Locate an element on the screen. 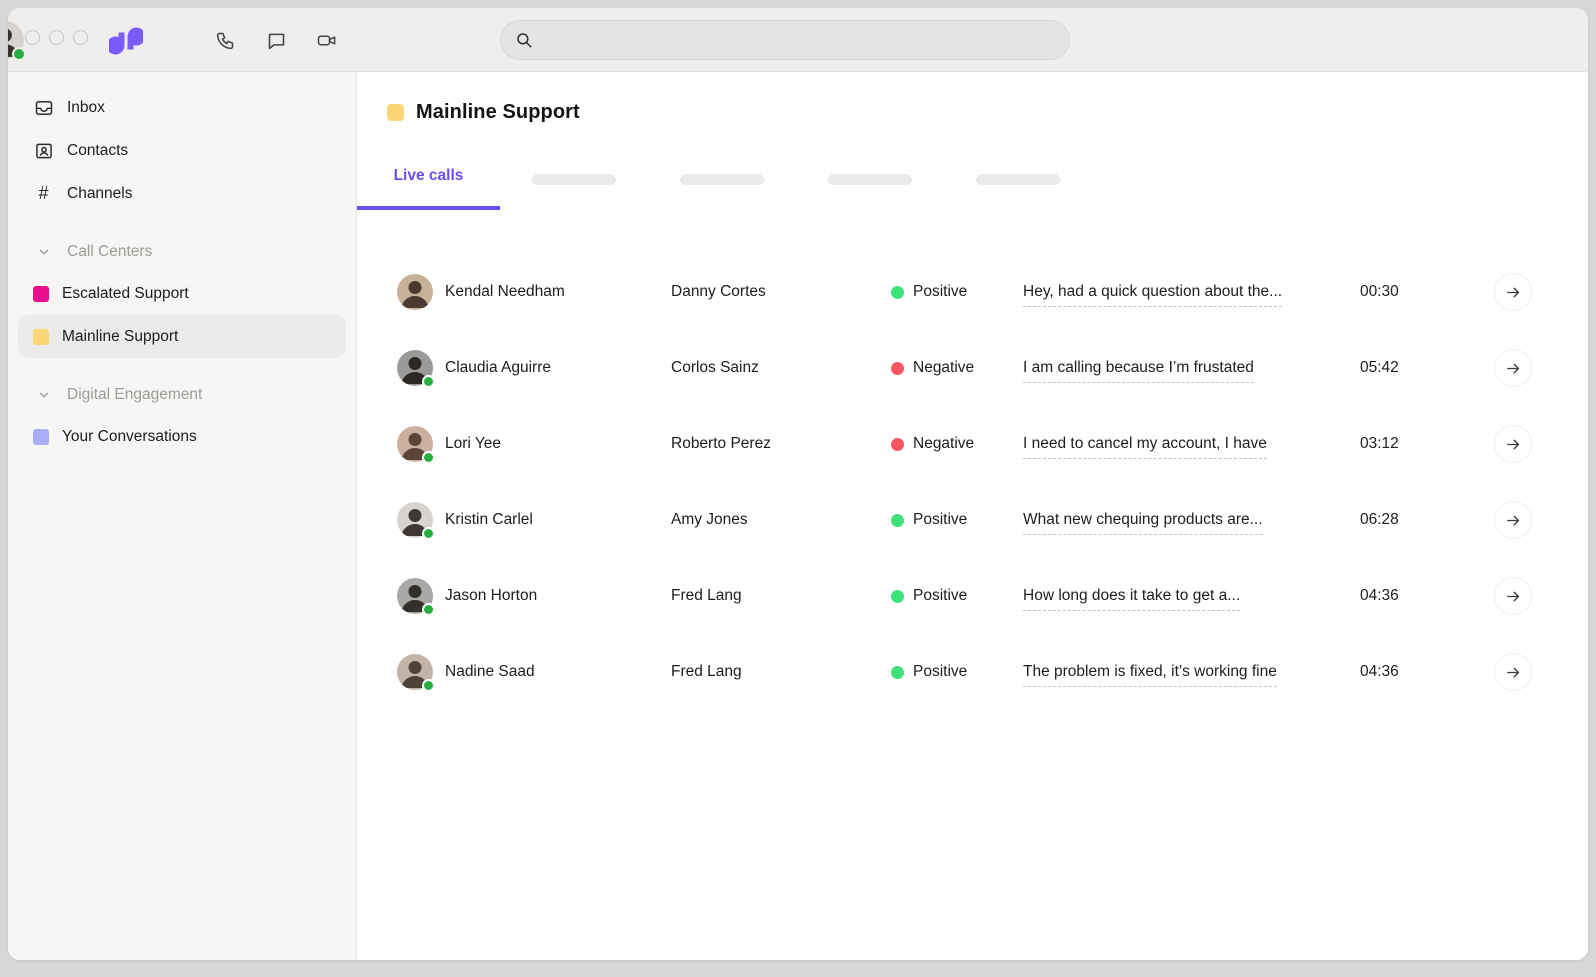  sidebar-section-digital-engagement: Digital Engagement is located at coordinates (182, 395).